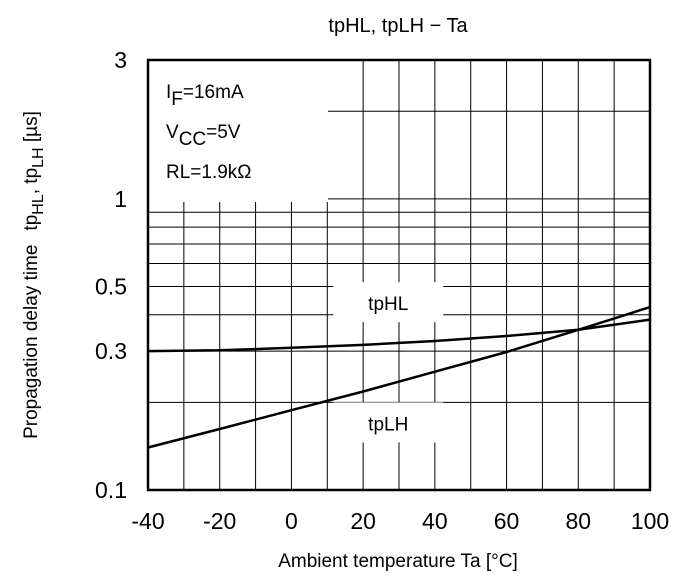  Describe the element at coordinates (650, 521) in the screenshot. I see `x-tick-label: 100` at that location.